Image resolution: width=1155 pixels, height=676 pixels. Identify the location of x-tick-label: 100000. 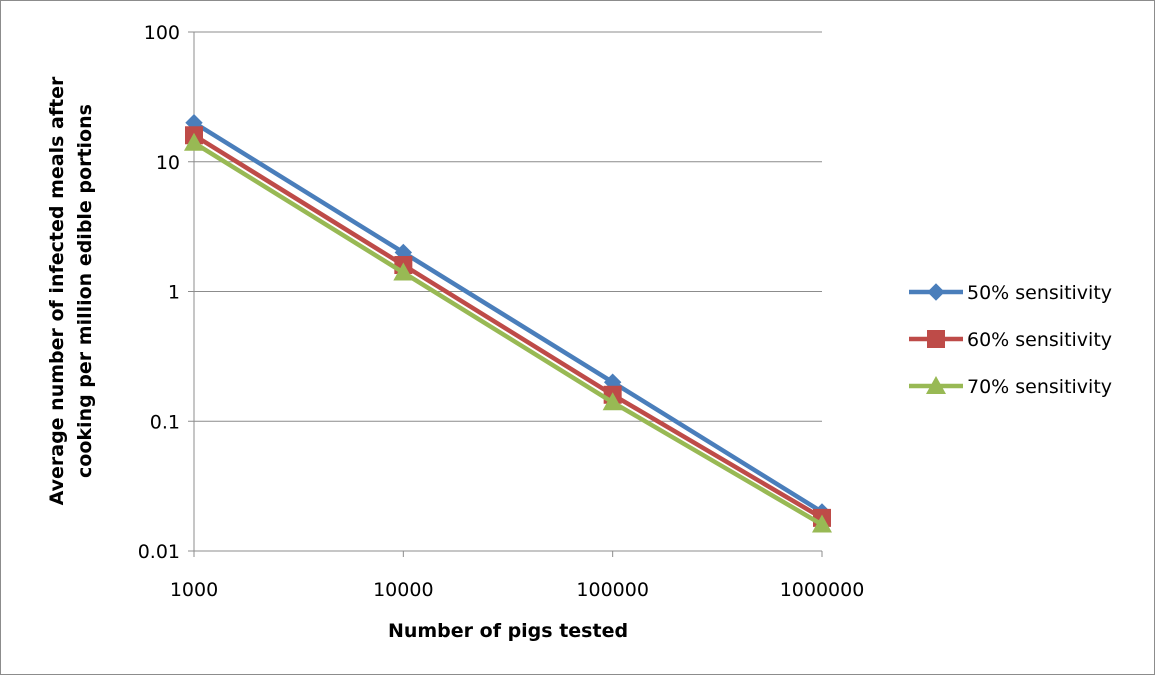
(612, 590).